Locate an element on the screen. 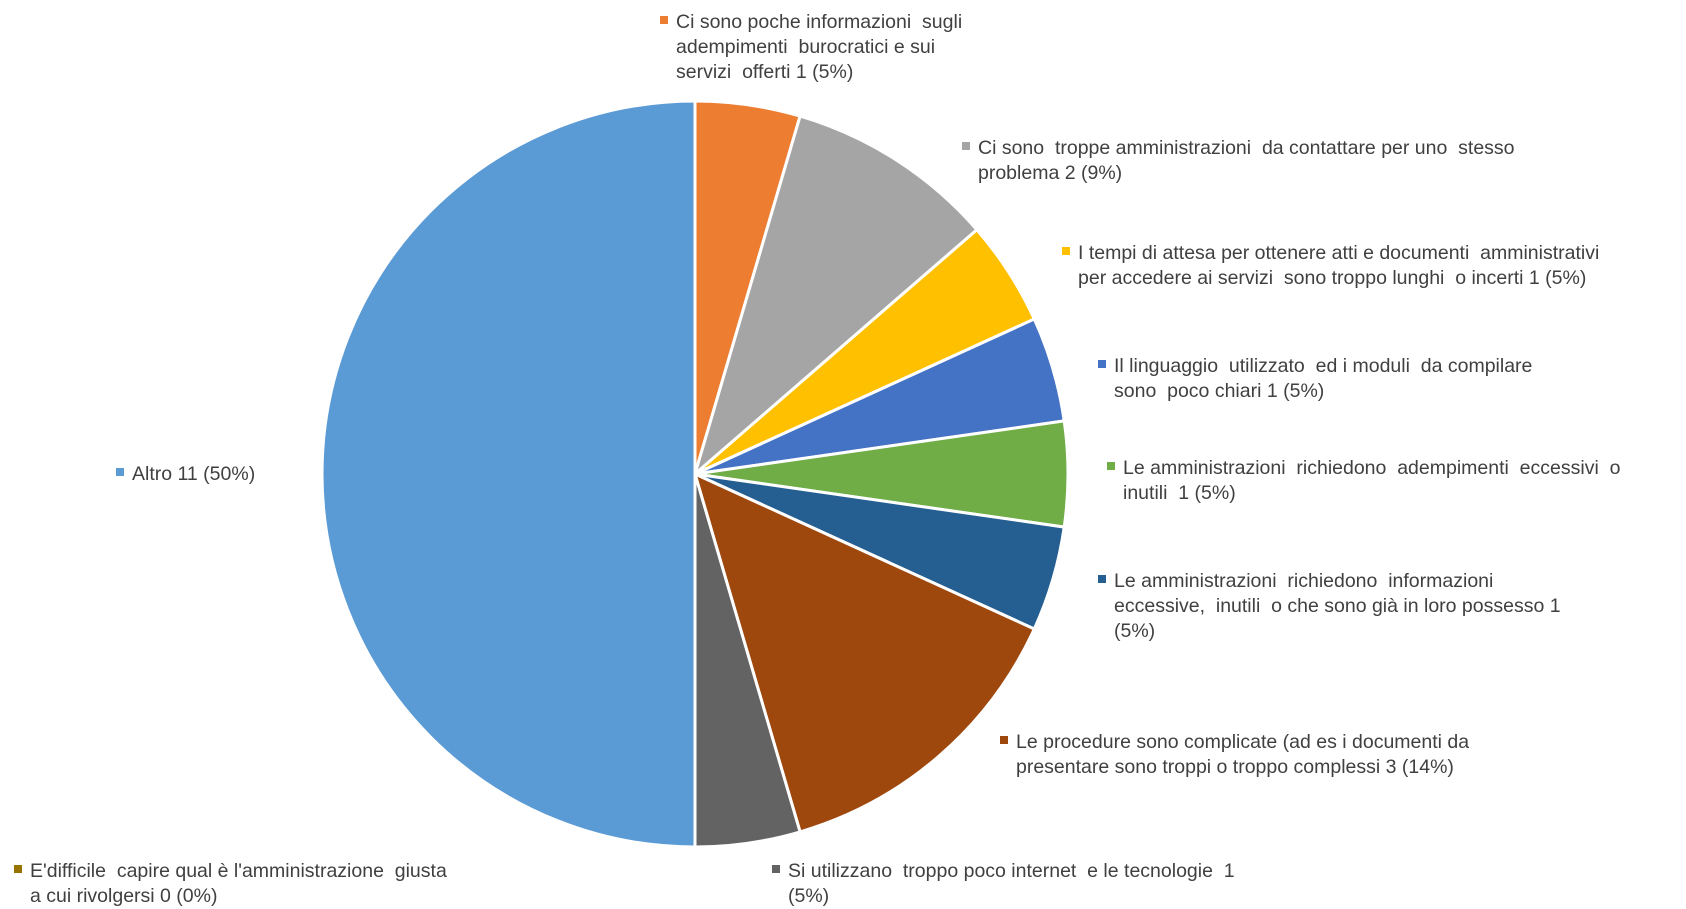  slice-label-line: servizi offerti 1 (5%) is located at coordinates (764, 72).